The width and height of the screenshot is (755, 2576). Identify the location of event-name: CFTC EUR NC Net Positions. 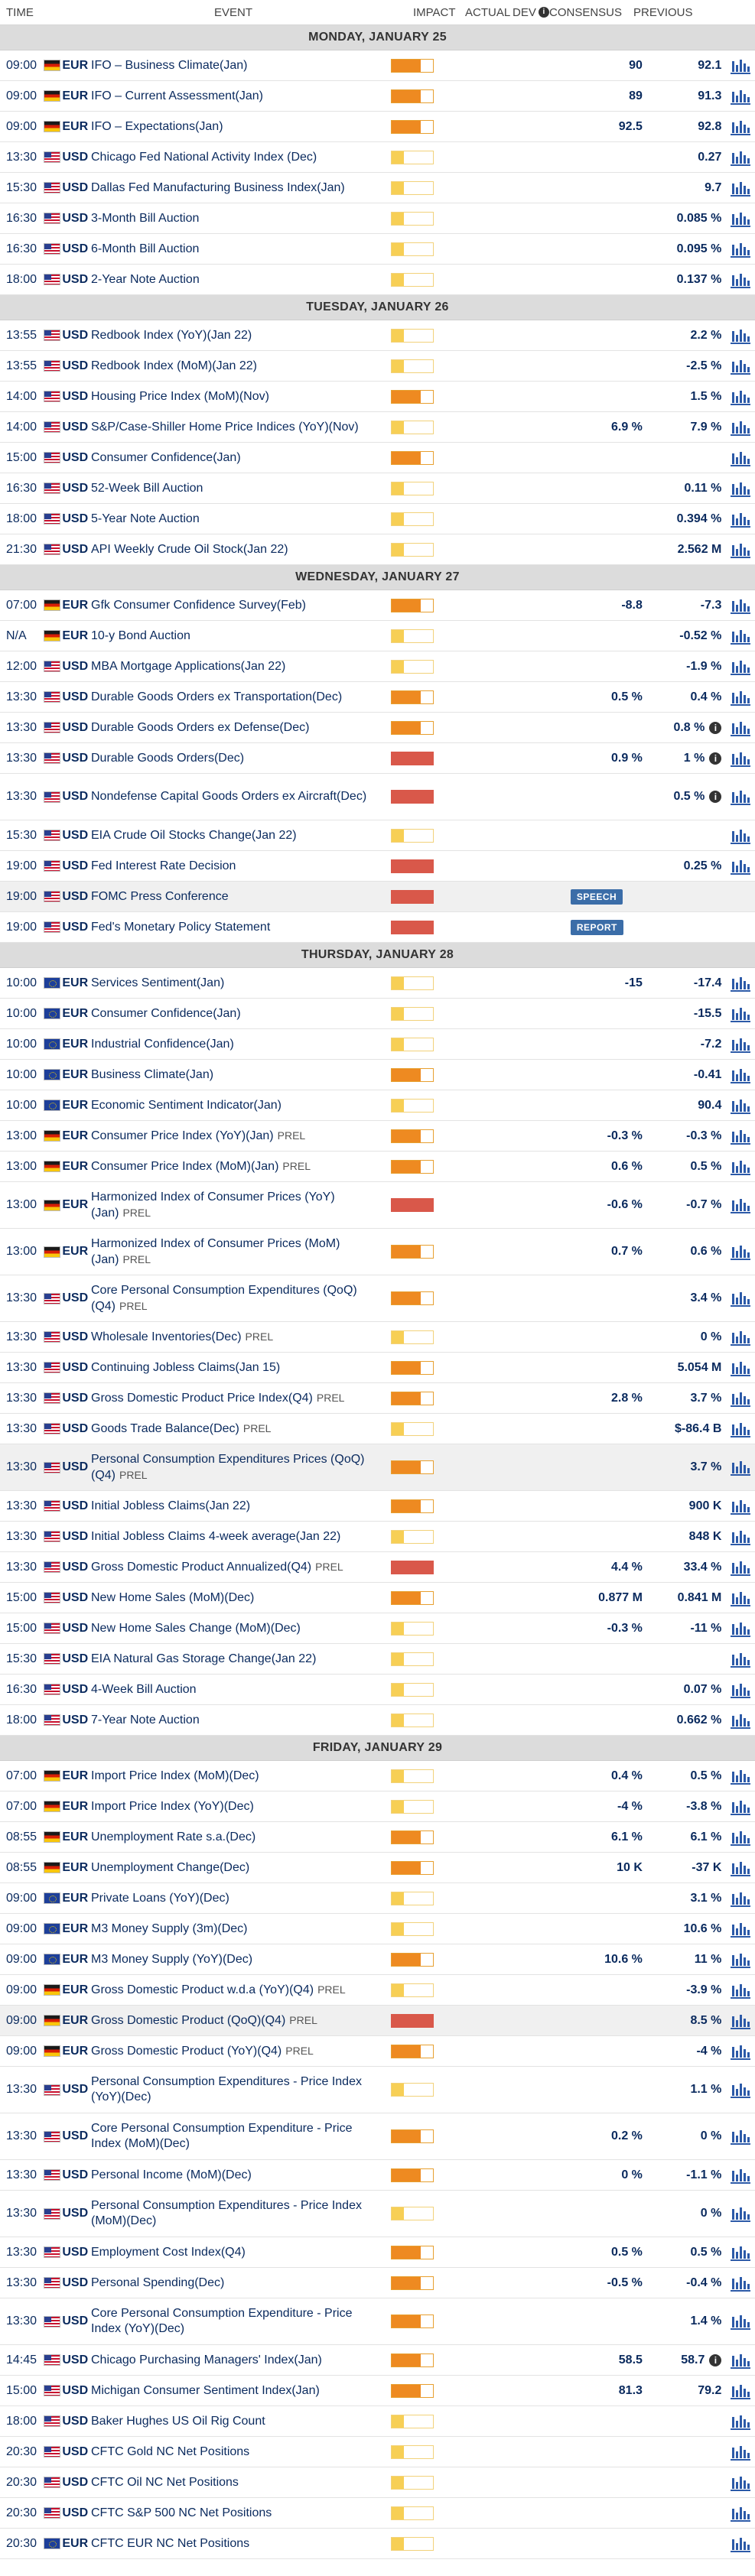
(171, 2543).